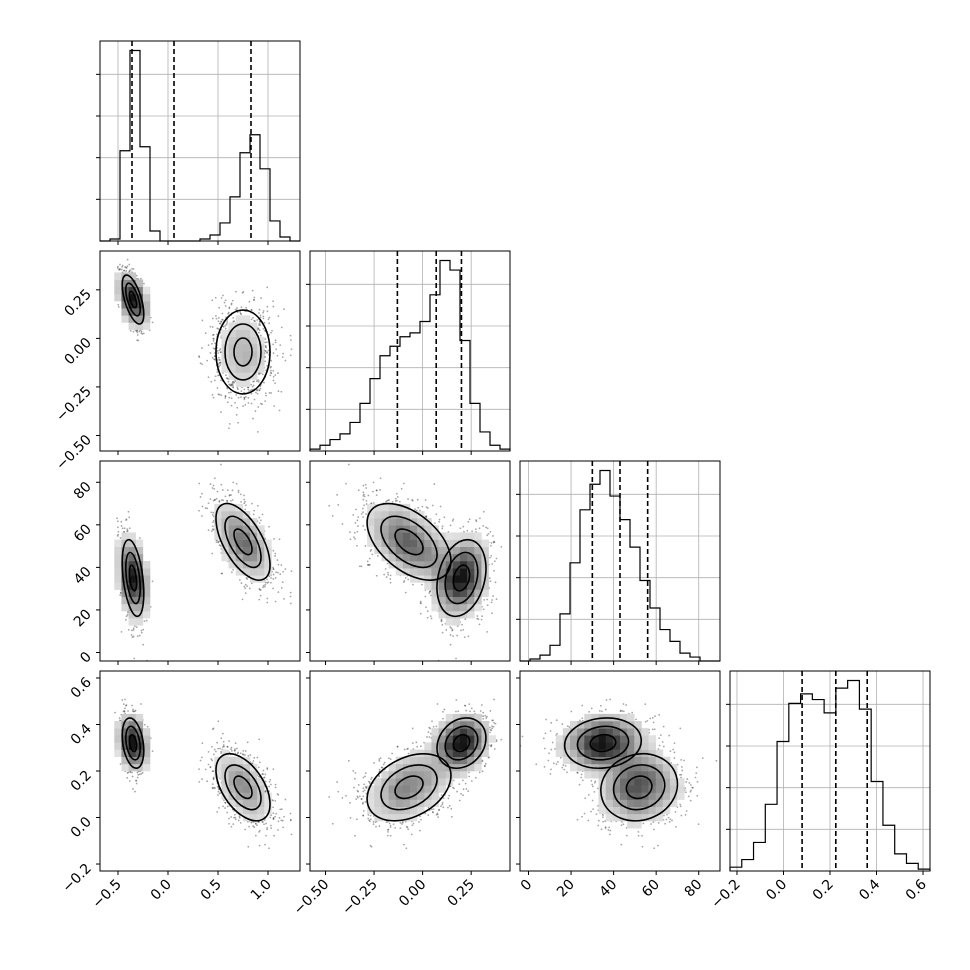 The height and width of the screenshot is (970, 970). I want to click on y-tick-label: 60, so click(83, 533).